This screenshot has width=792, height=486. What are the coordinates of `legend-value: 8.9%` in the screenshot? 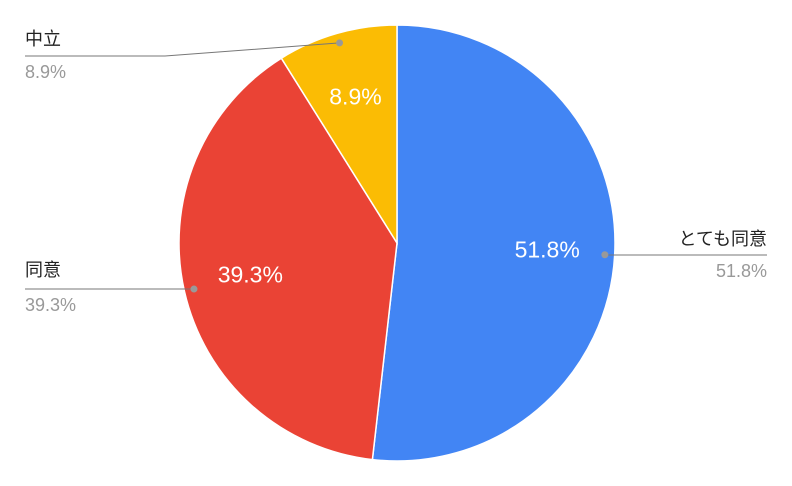 It's located at (45, 72).